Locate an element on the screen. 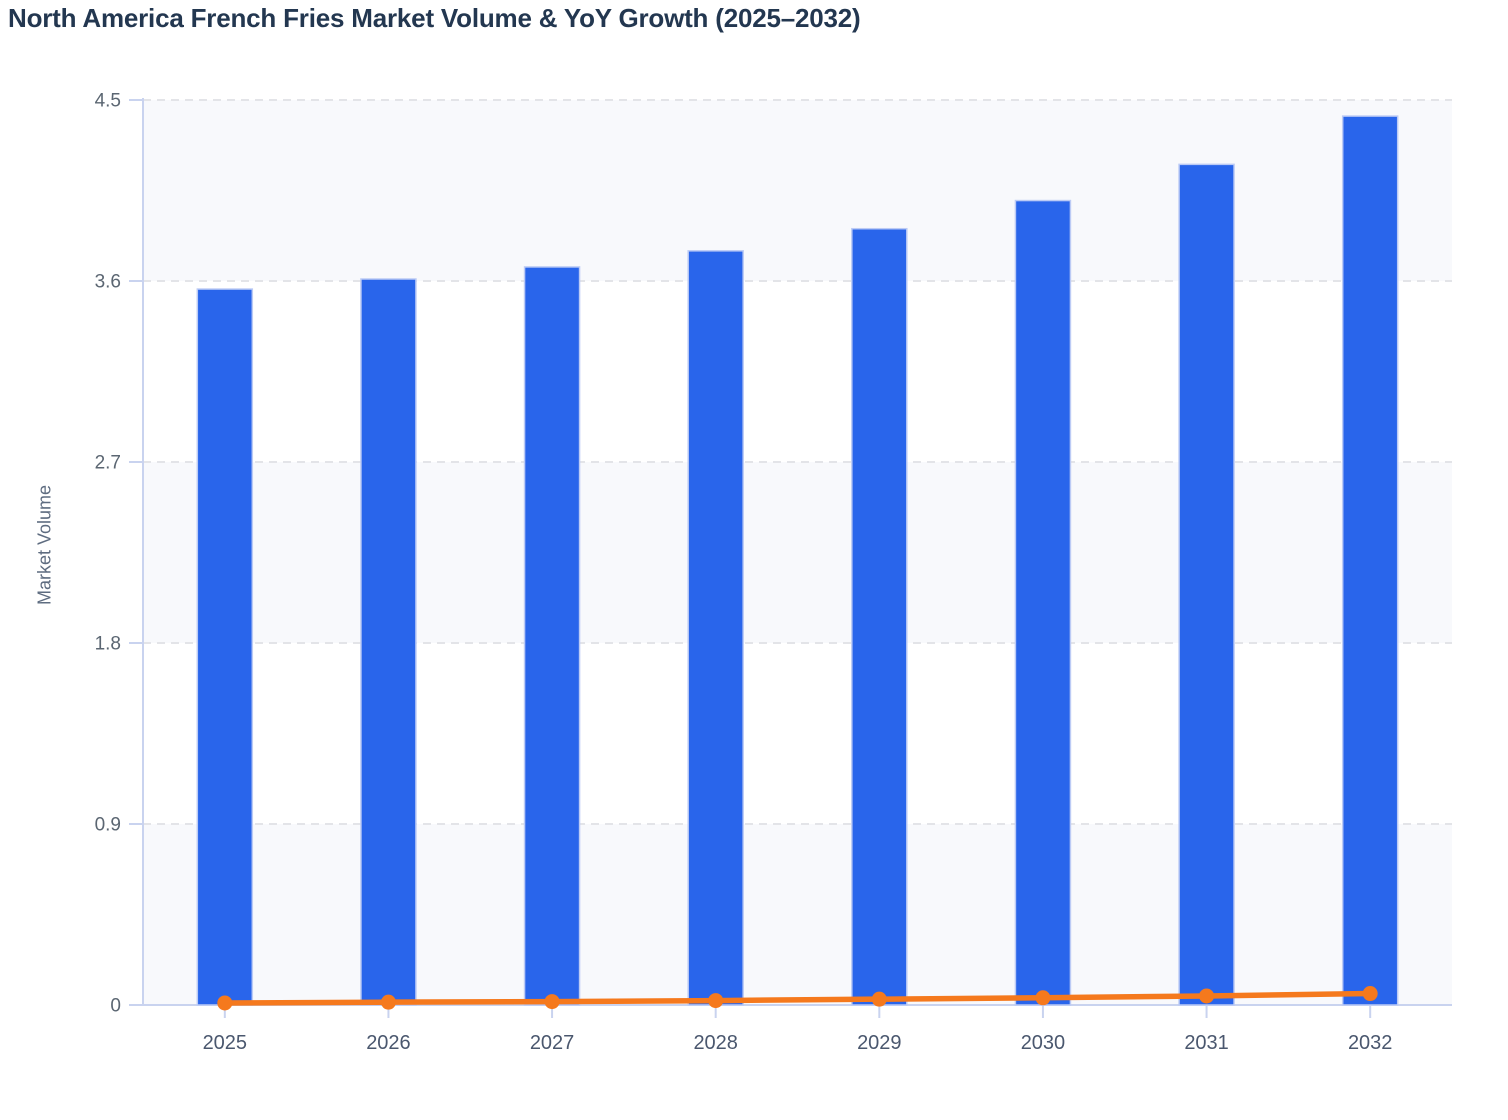 This screenshot has height=1120, width=1508. yoy-point-2027 is located at coordinates (552, 1002).